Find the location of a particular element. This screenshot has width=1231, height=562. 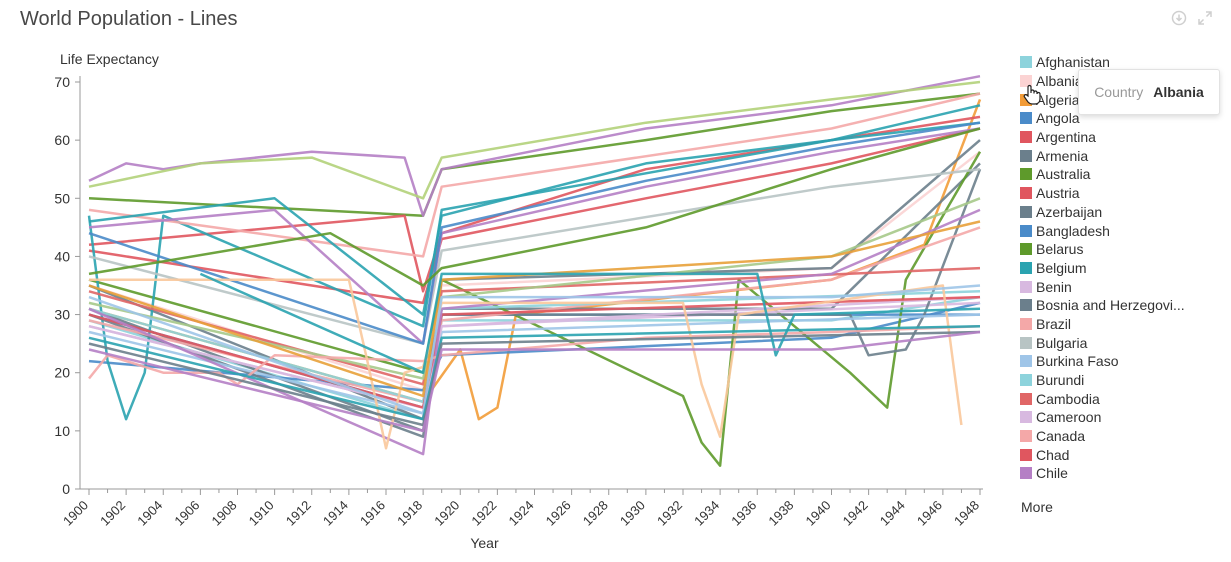

legend-item-brazil: Brazil is located at coordinates (1122, 324).